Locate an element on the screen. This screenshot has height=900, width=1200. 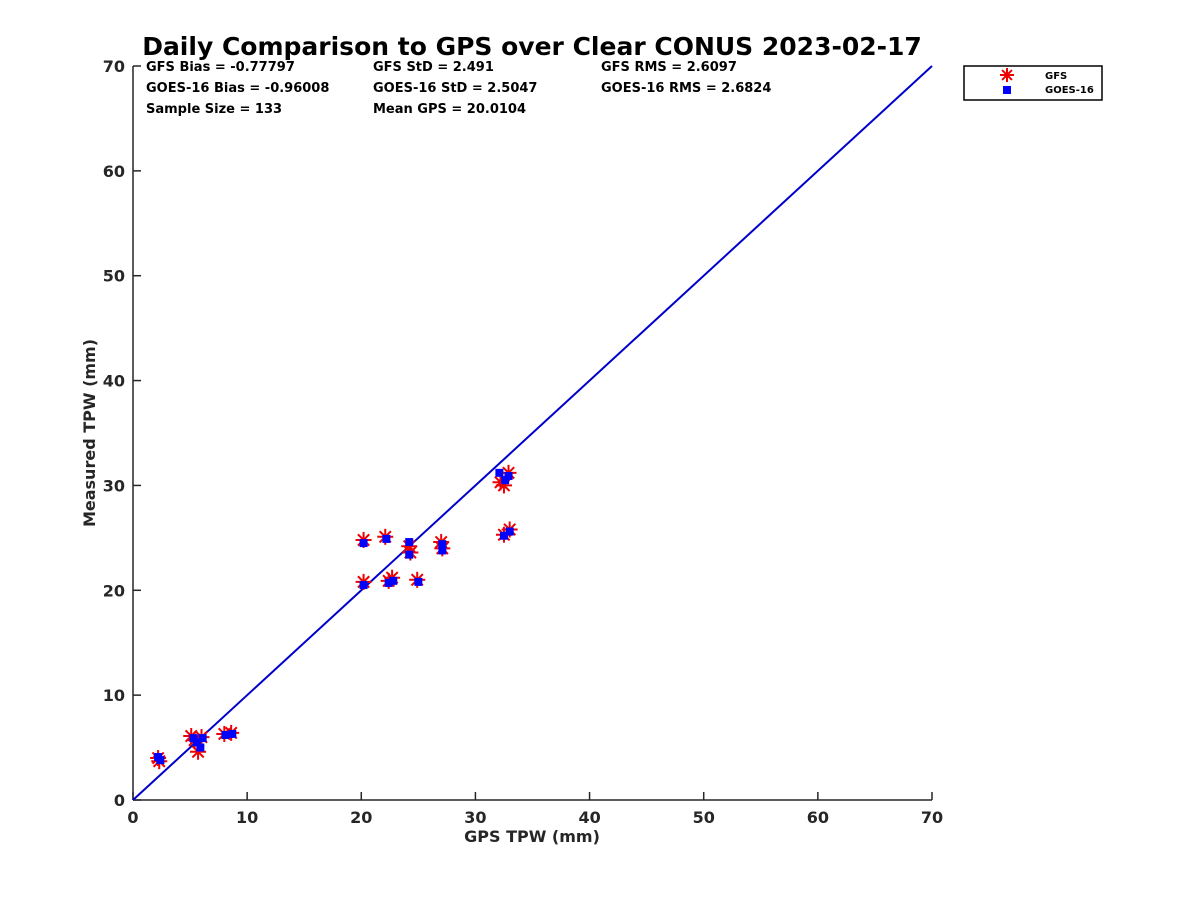
x-tick-label: 60 is located at coordinates (818, 817).